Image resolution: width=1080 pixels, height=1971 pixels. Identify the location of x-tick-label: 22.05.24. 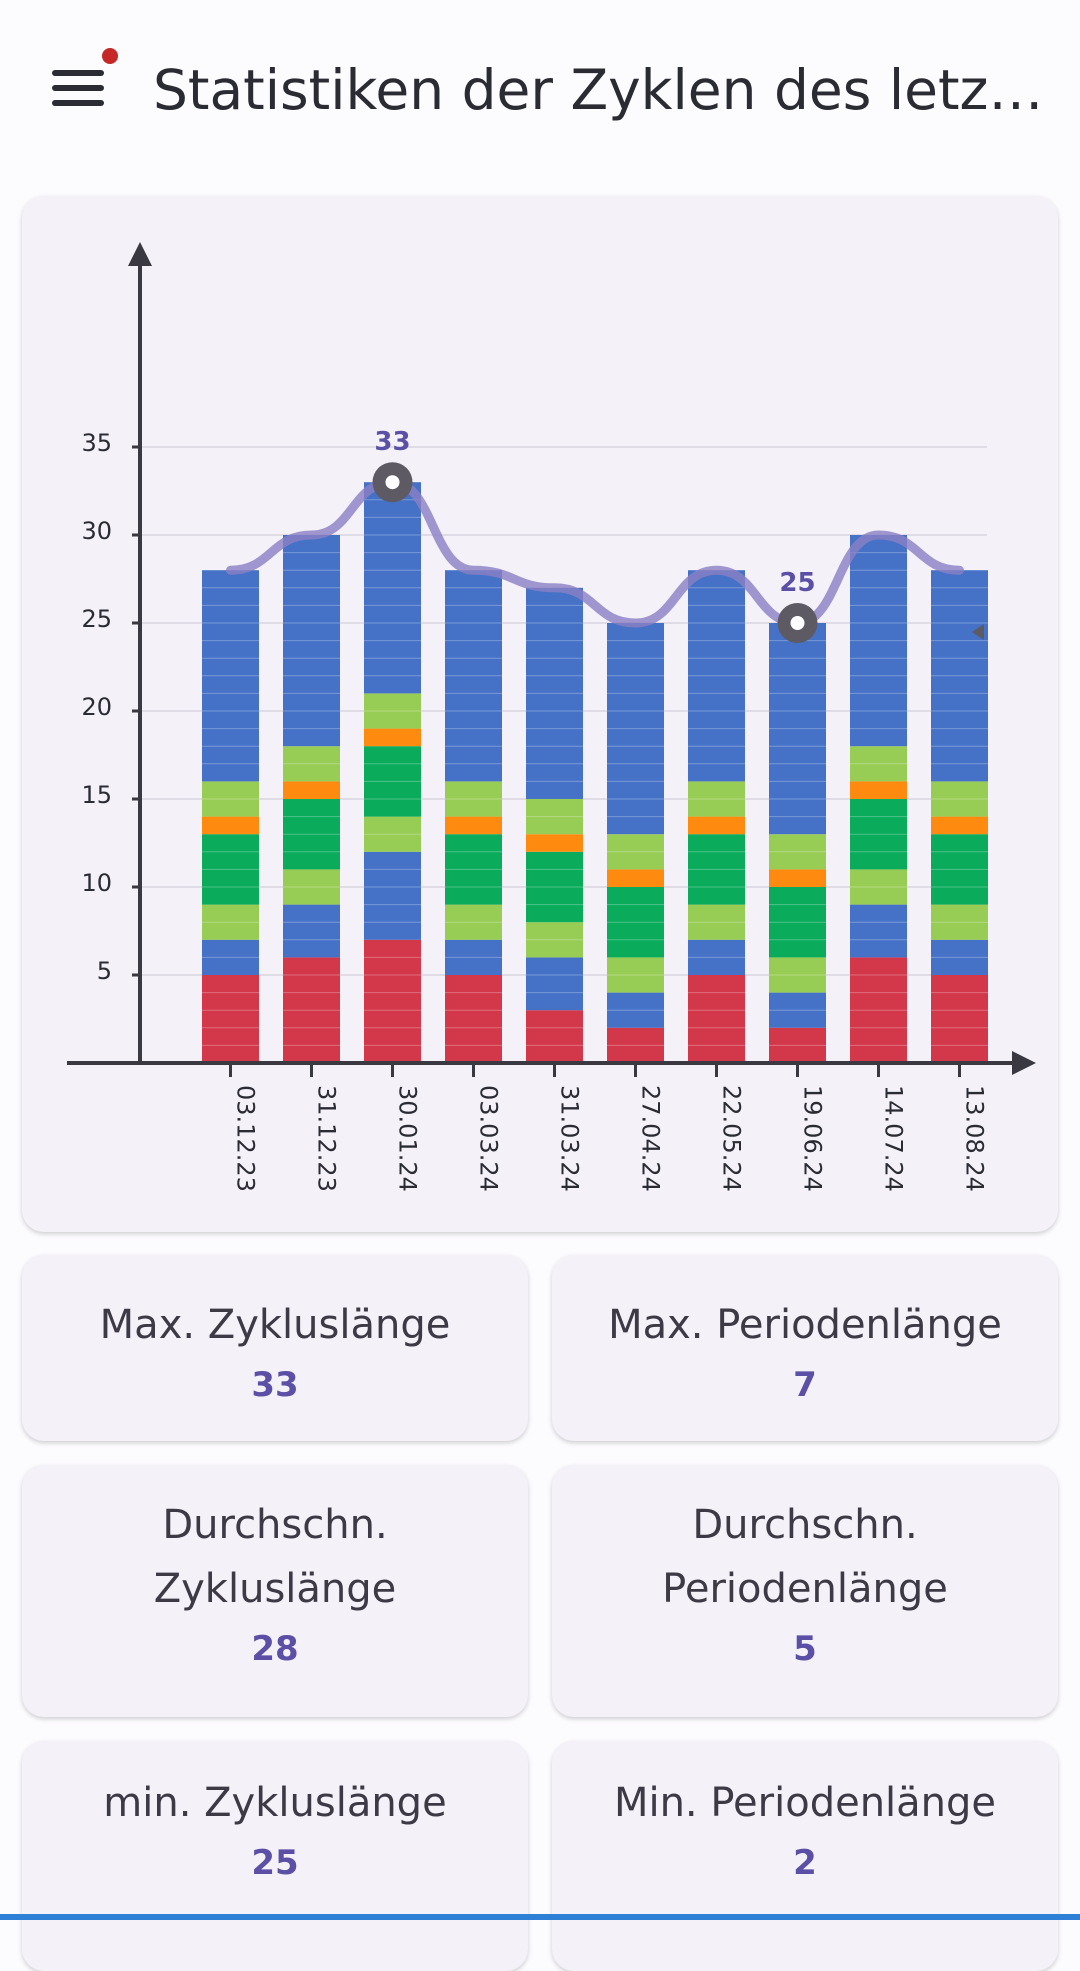
(732, 1138).